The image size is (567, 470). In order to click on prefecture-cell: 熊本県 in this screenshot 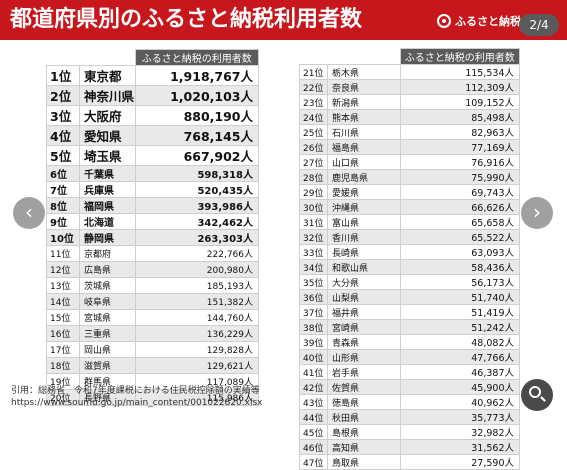, I will do `click(364, 117)`.